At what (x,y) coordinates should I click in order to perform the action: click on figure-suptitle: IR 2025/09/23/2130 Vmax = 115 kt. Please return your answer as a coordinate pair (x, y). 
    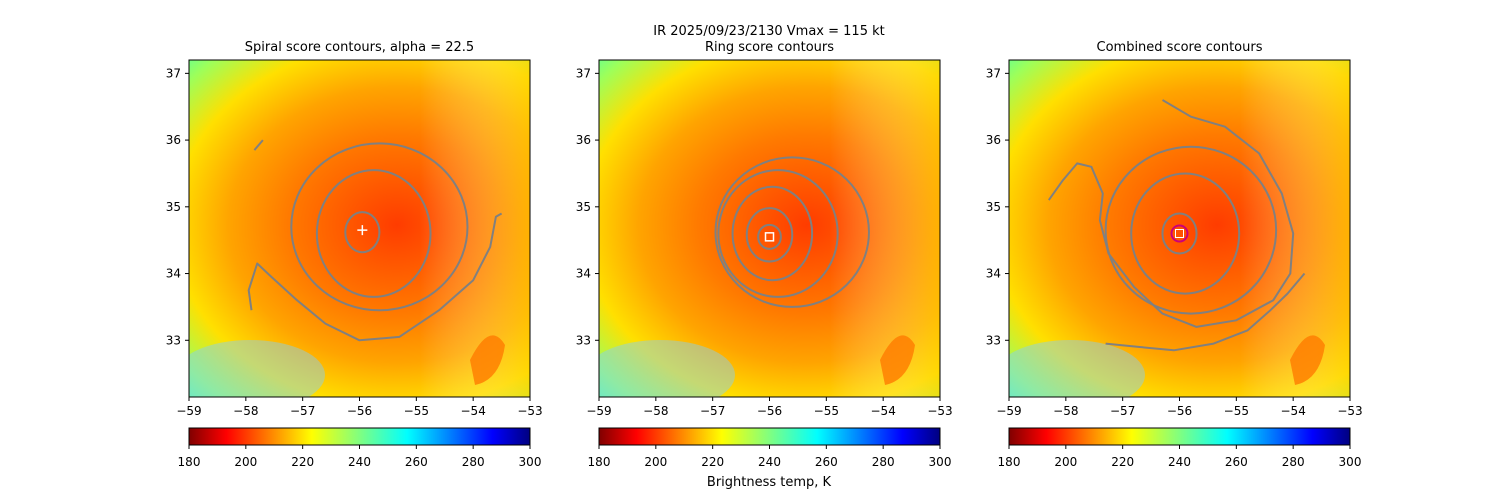
    Looking at the image, I should click on (768, 31).